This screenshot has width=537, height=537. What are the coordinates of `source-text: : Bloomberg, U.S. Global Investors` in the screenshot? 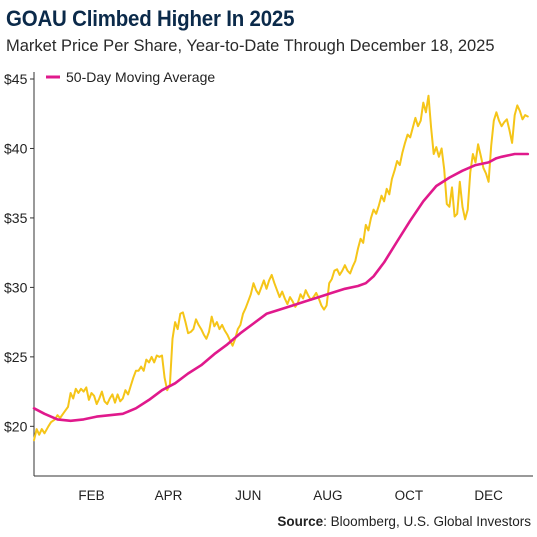 It's located at (427, 521).